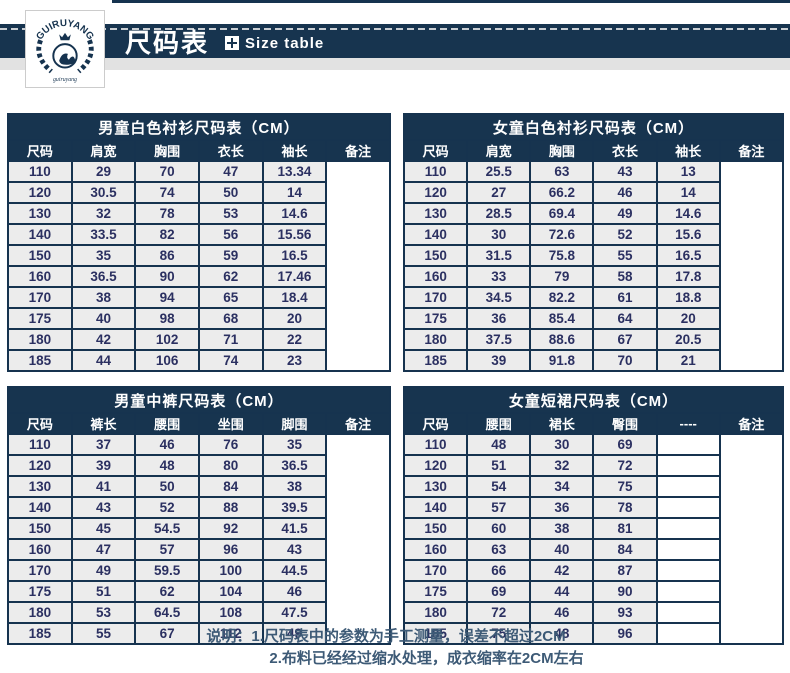 The width and height of the screenshot is (790, 673). Describe the element at coordinates (562, 213) in the screenshot. I see `table-cell: 69.4` at that location.